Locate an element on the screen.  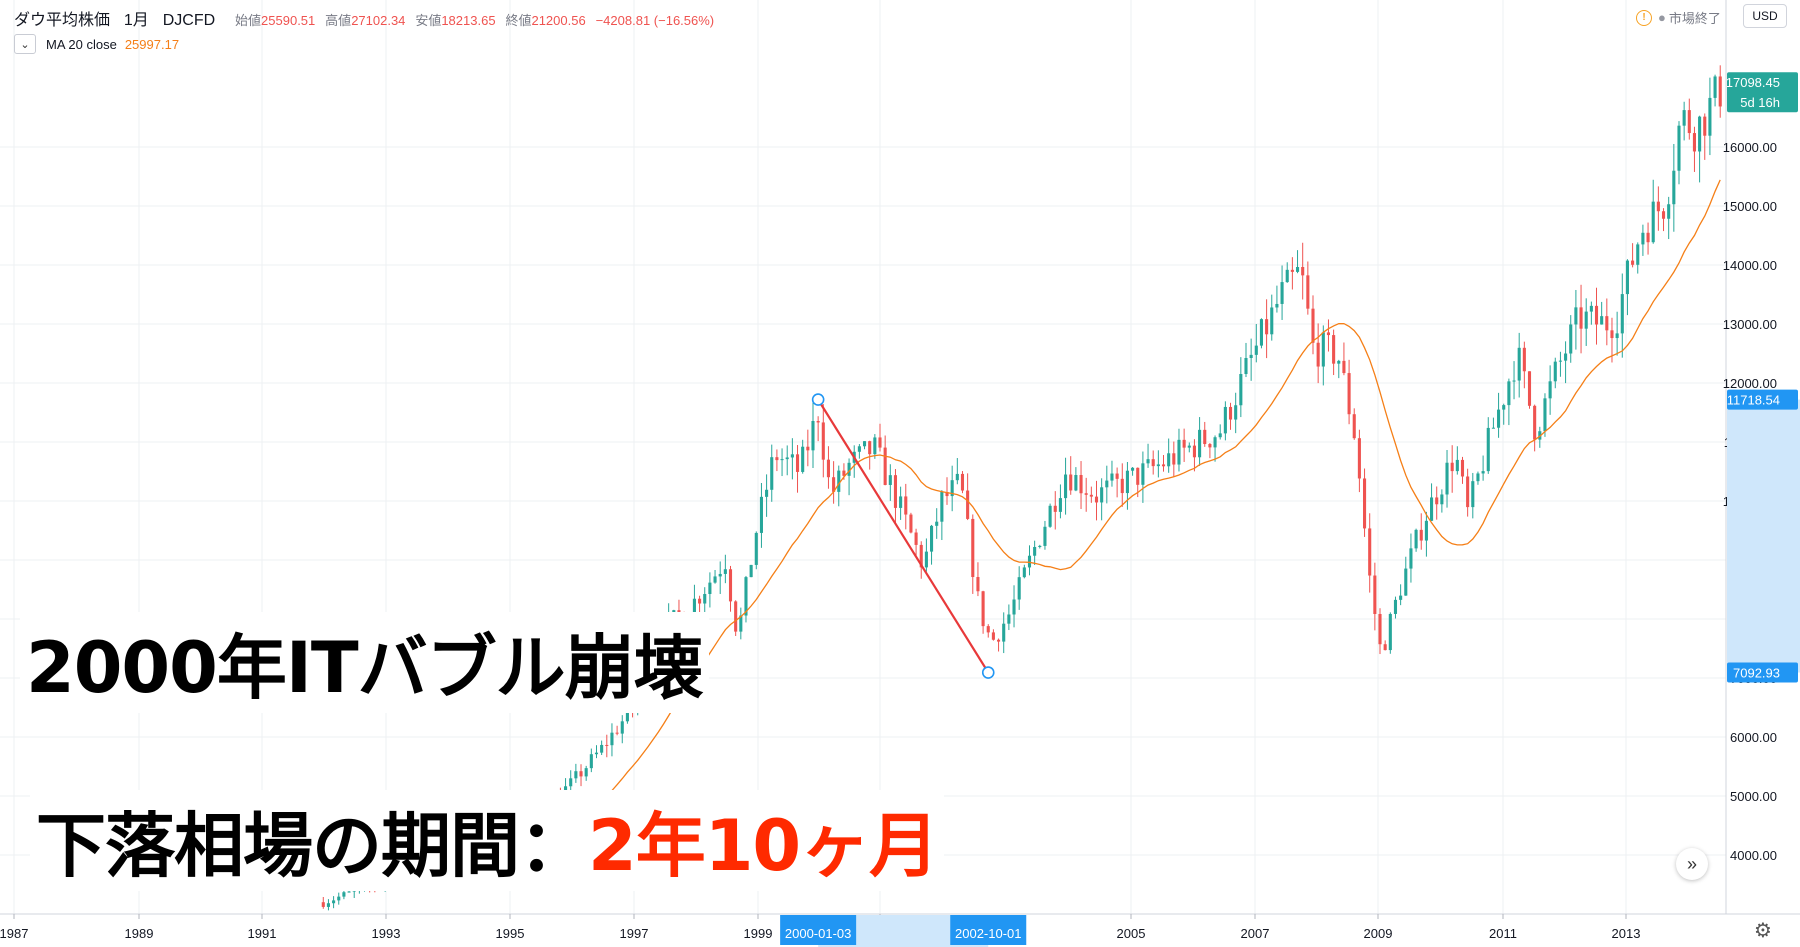
currency-button: USD is located at coordinates (1765, 16).